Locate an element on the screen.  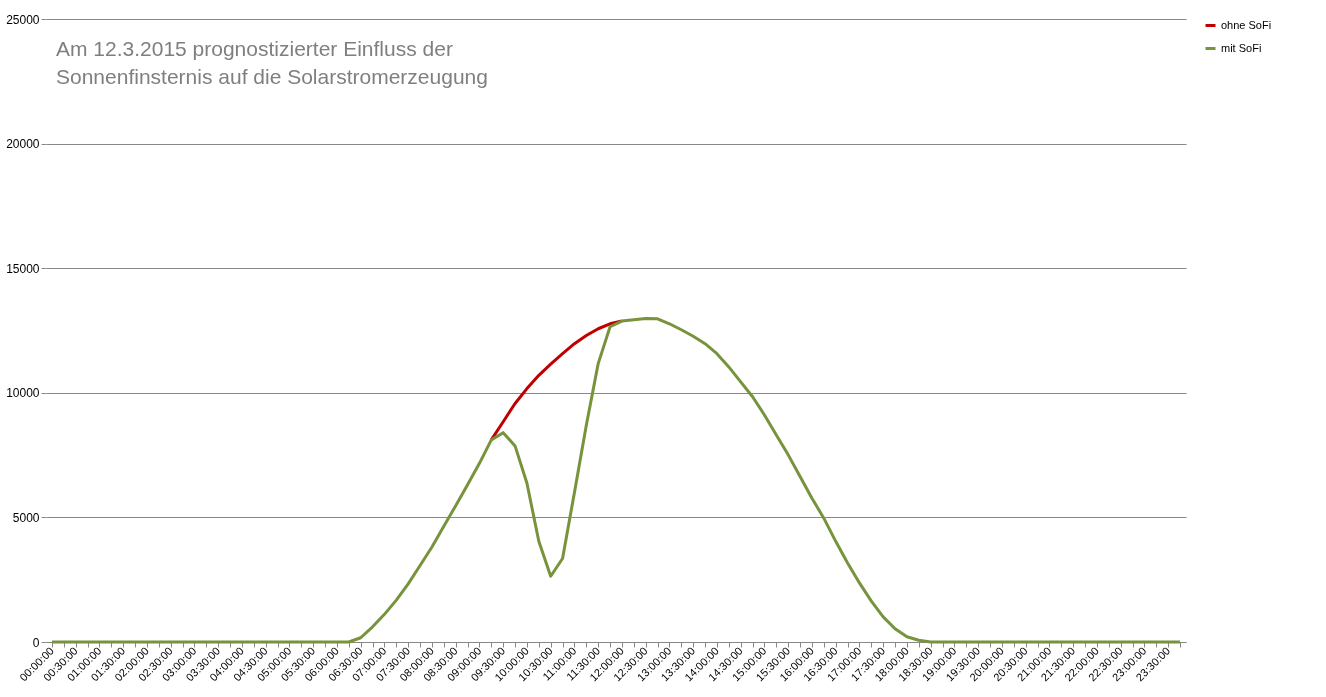
y-tick-label: 25000 is located at coordinates (23, 19).